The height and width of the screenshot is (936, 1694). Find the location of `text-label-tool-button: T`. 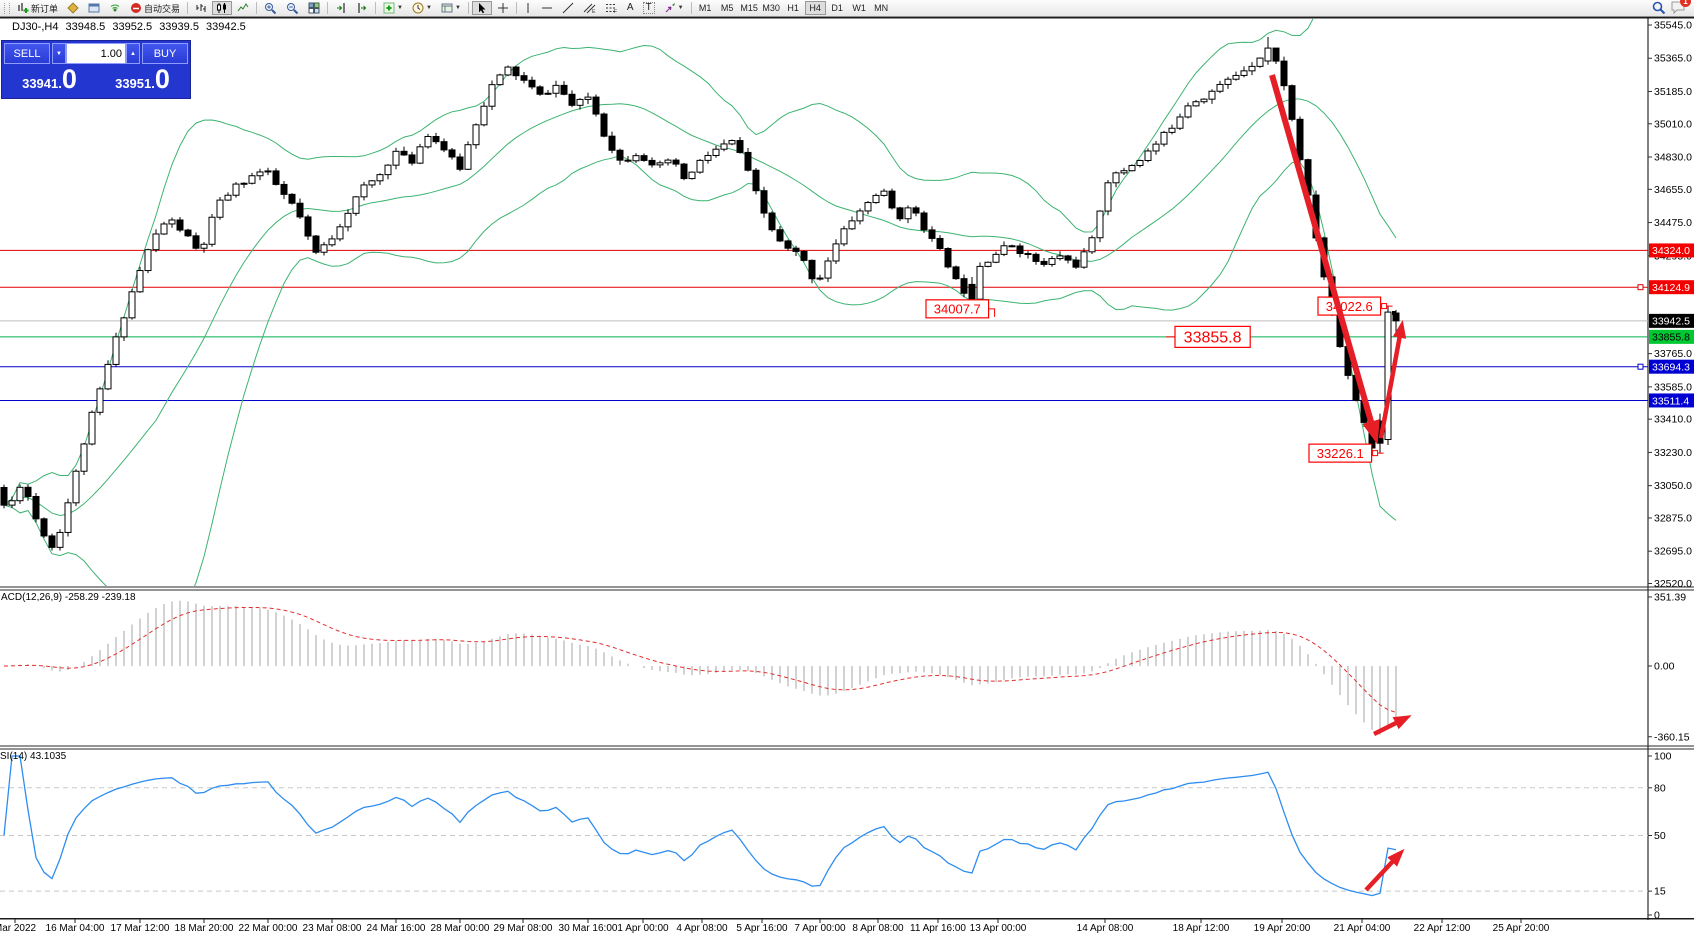

text-label-tool-button: T is located at coordinates (649, 8).